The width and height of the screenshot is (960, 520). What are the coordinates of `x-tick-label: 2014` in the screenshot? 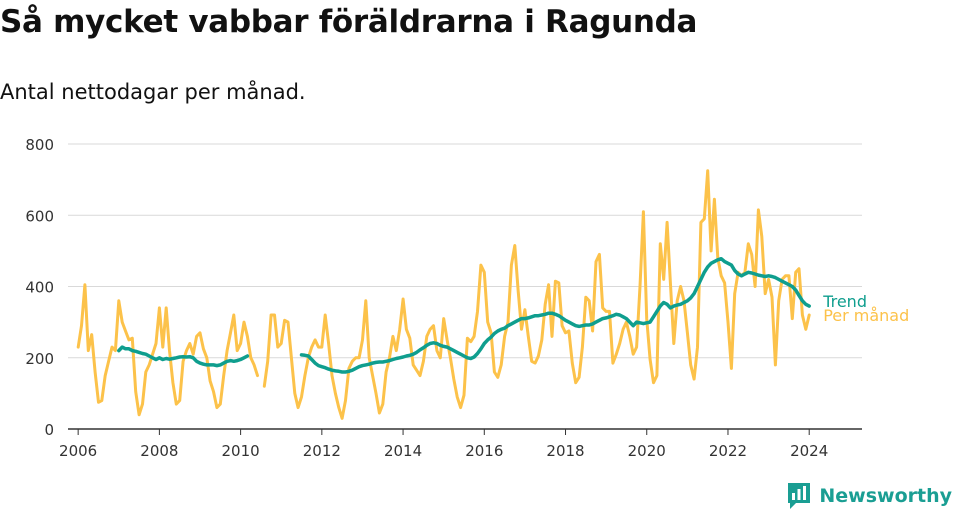 It's located at (403, 451).